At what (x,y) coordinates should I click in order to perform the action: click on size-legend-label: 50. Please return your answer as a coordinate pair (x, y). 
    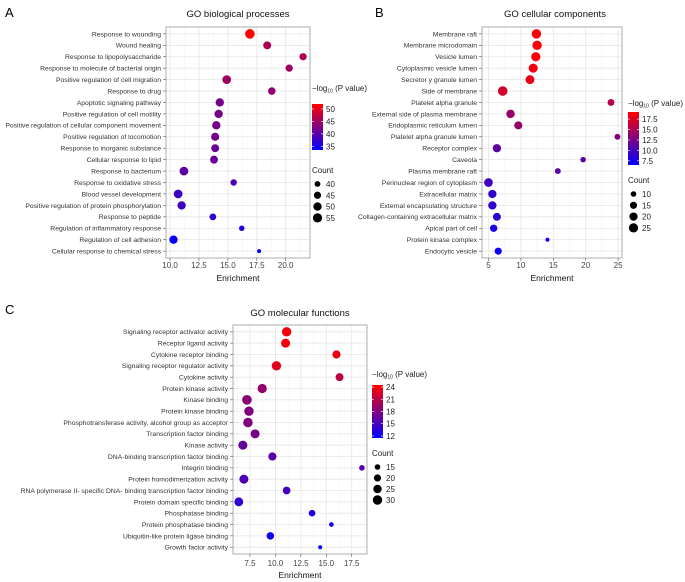
    Looking at the image, I should click on (330, 207).